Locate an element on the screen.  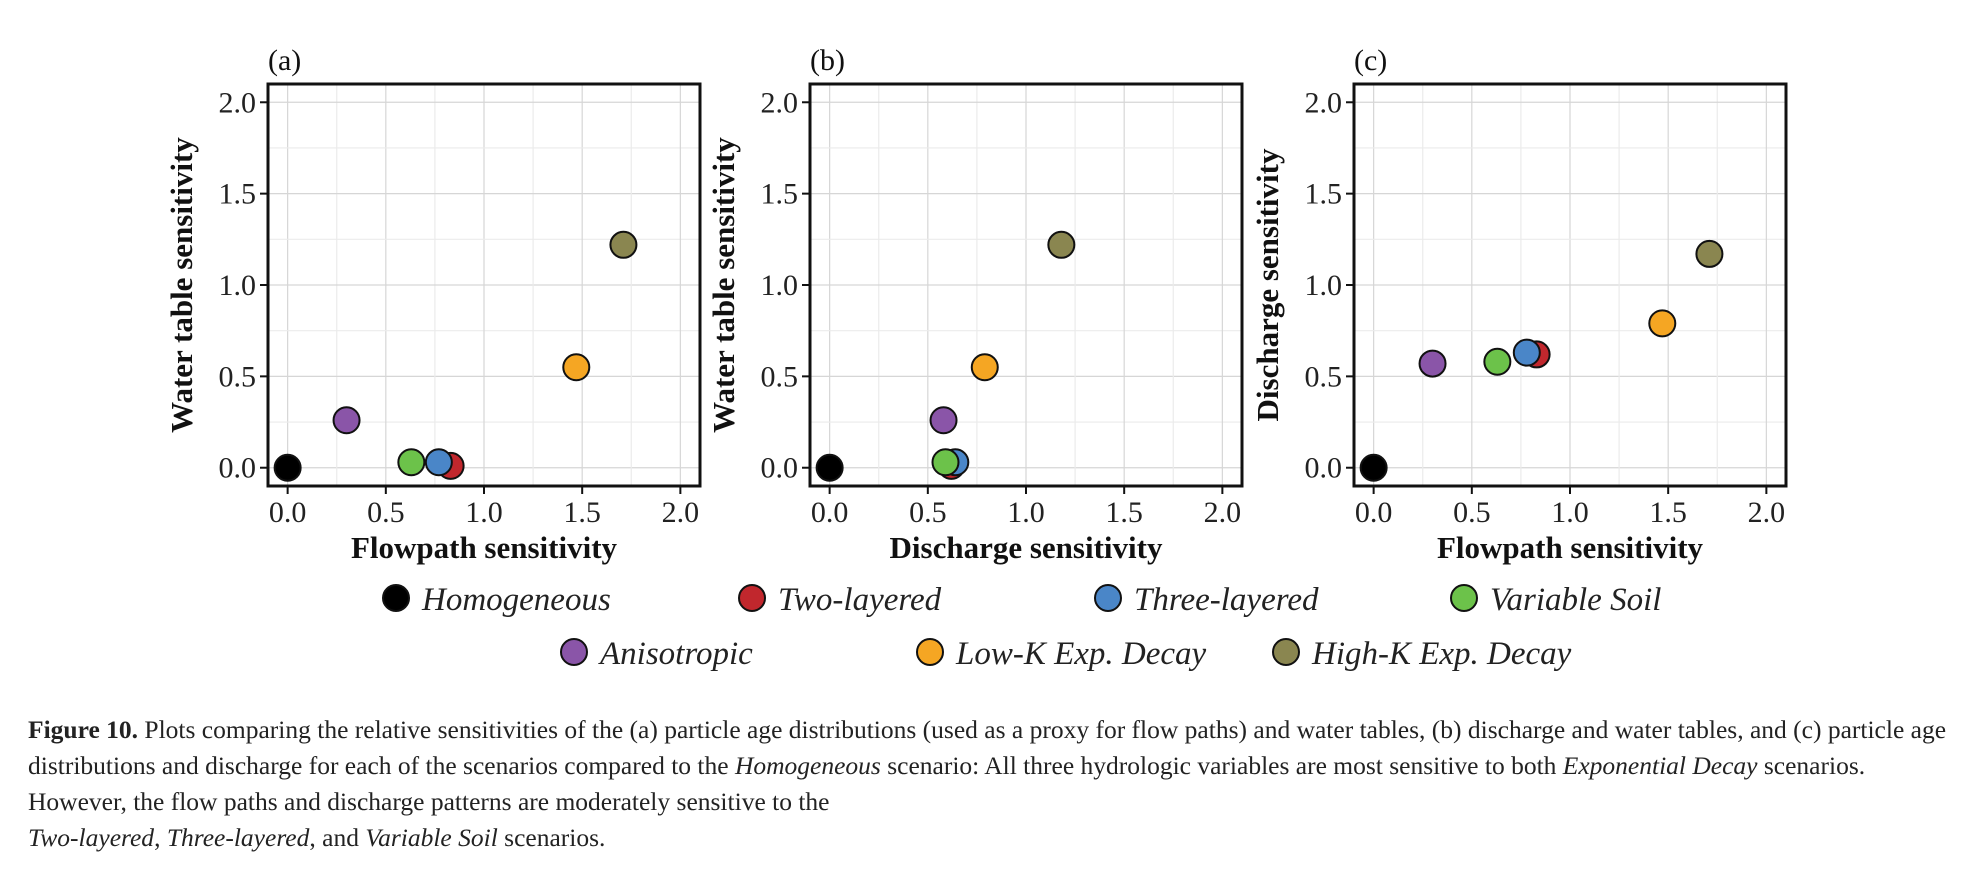
legend-item: Anisotropic is located at coordinates (656, 654).